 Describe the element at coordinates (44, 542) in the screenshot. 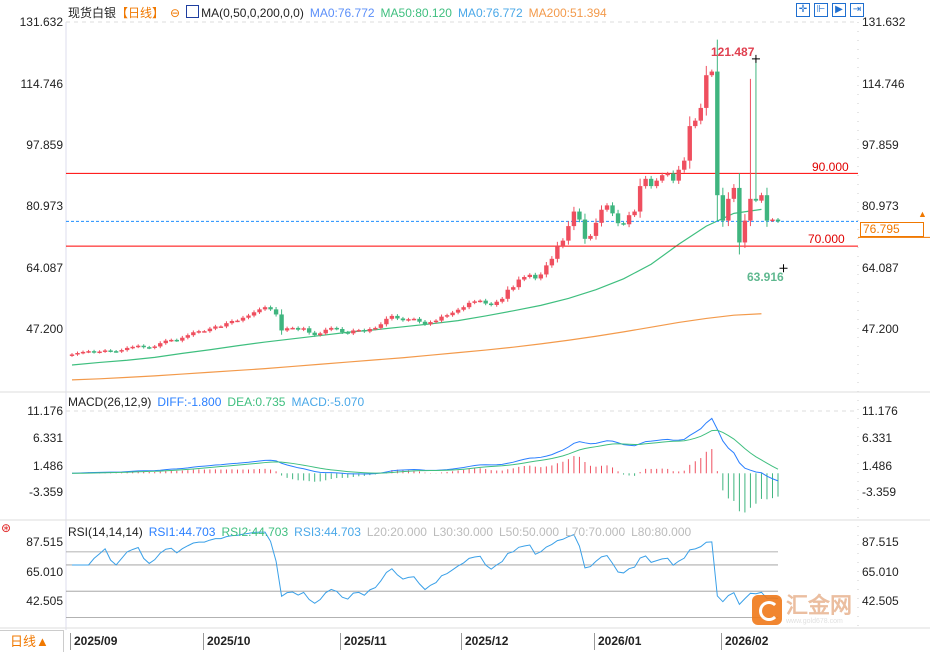

I see `rsi-tick: 87.515` at that location.